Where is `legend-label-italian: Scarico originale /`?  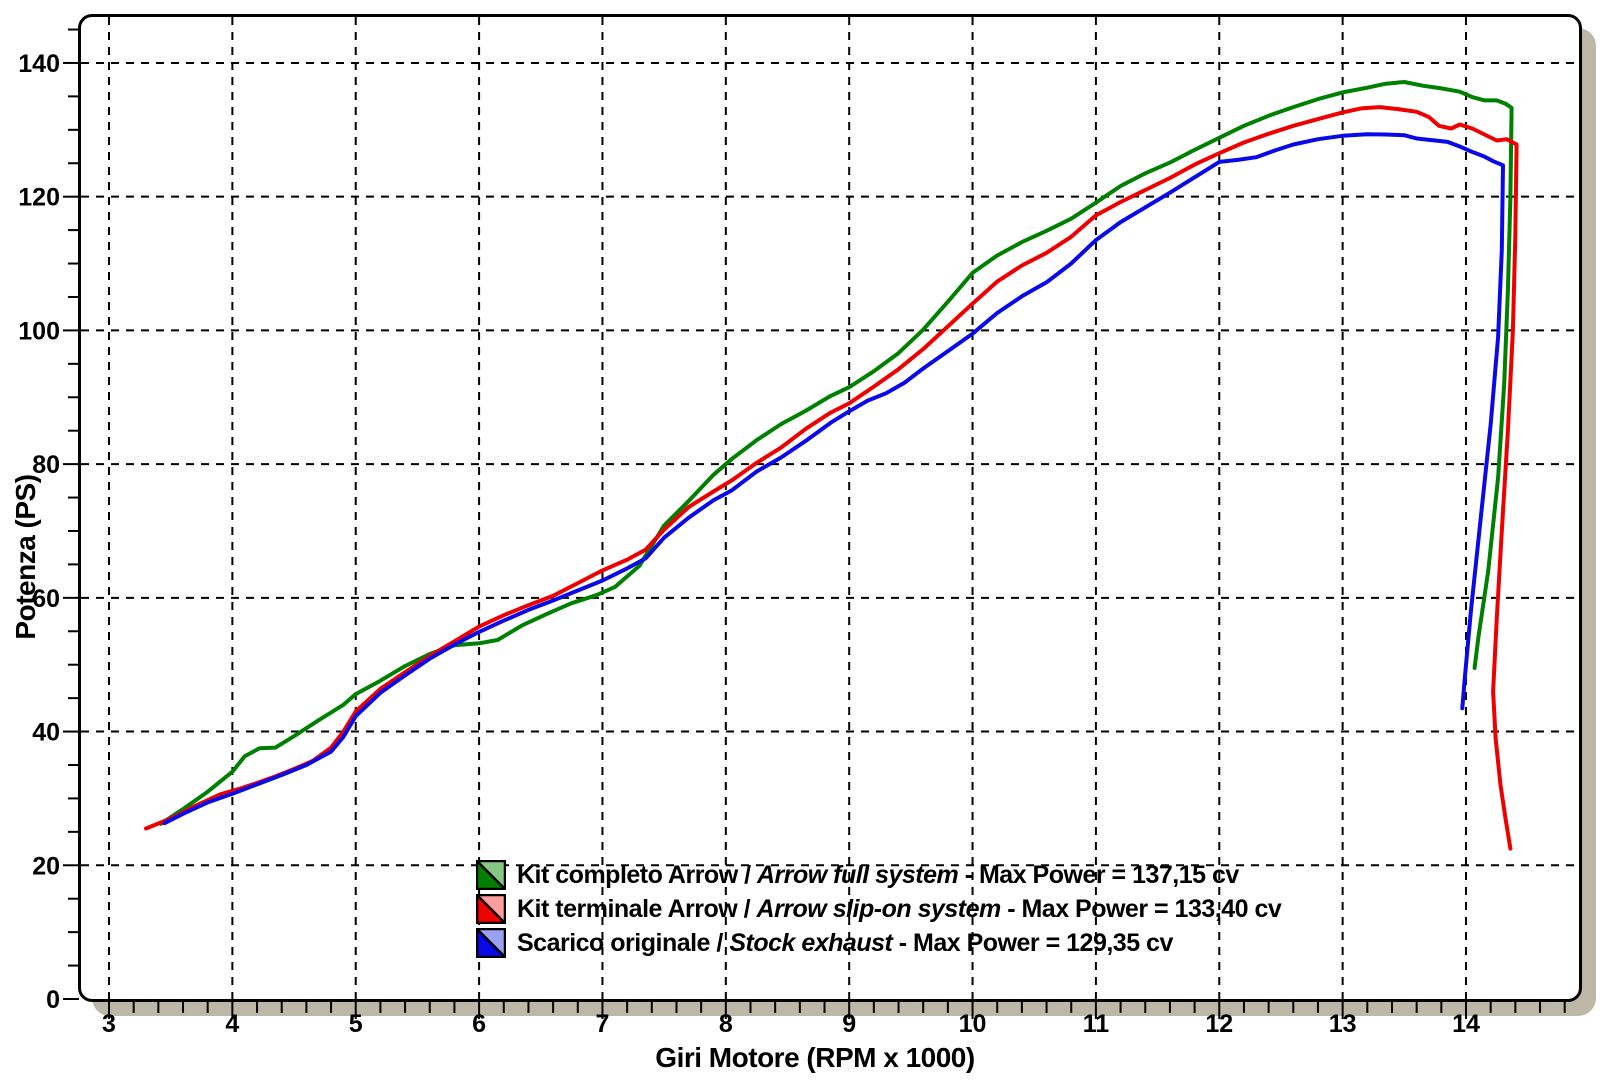 legend-label-italian: Scarico originale / is located at coordinates (623, 942).